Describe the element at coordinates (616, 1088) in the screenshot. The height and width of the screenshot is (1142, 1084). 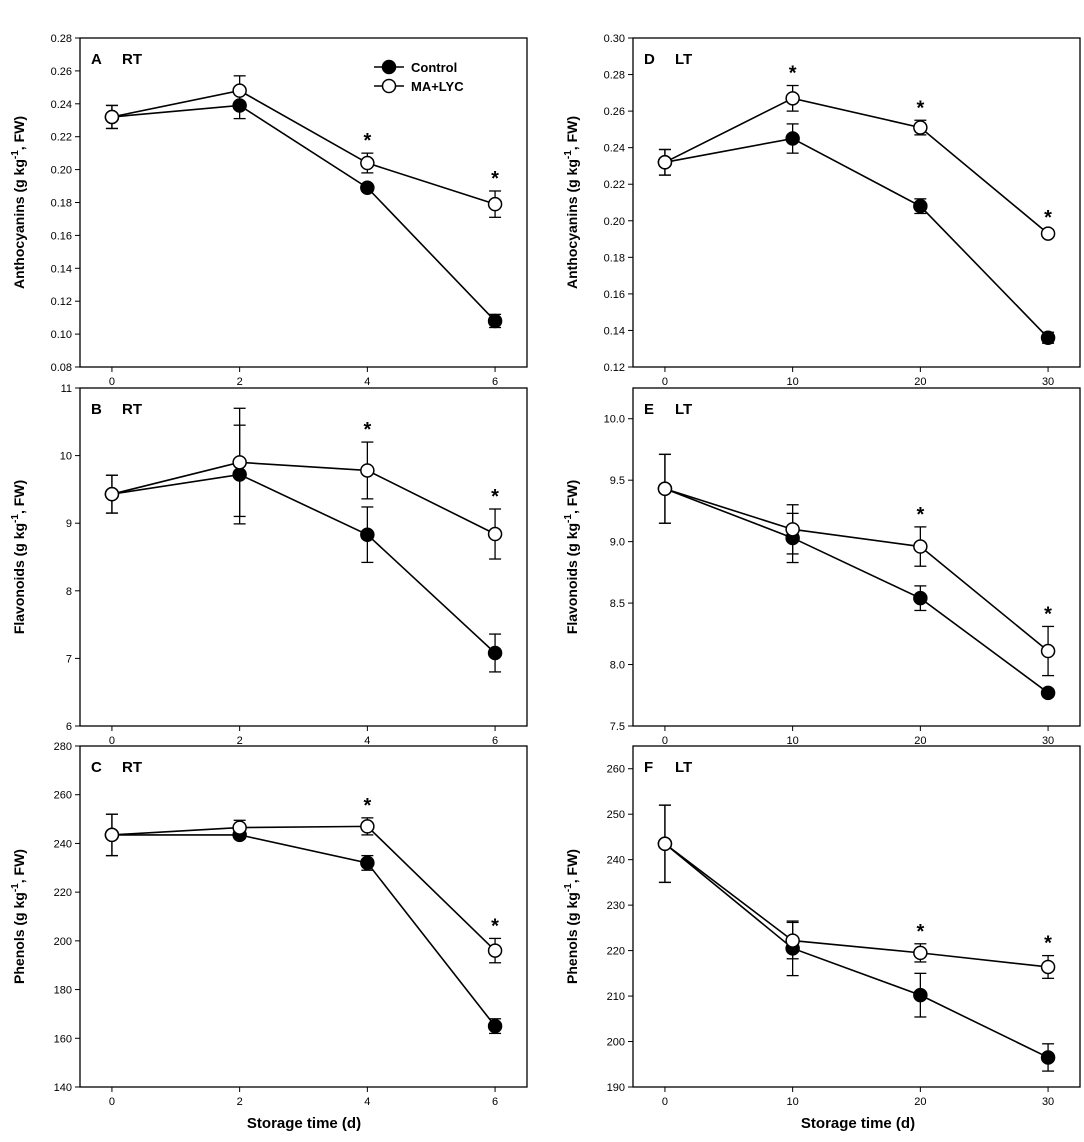
I see `y-tick-label: 190` at that location.